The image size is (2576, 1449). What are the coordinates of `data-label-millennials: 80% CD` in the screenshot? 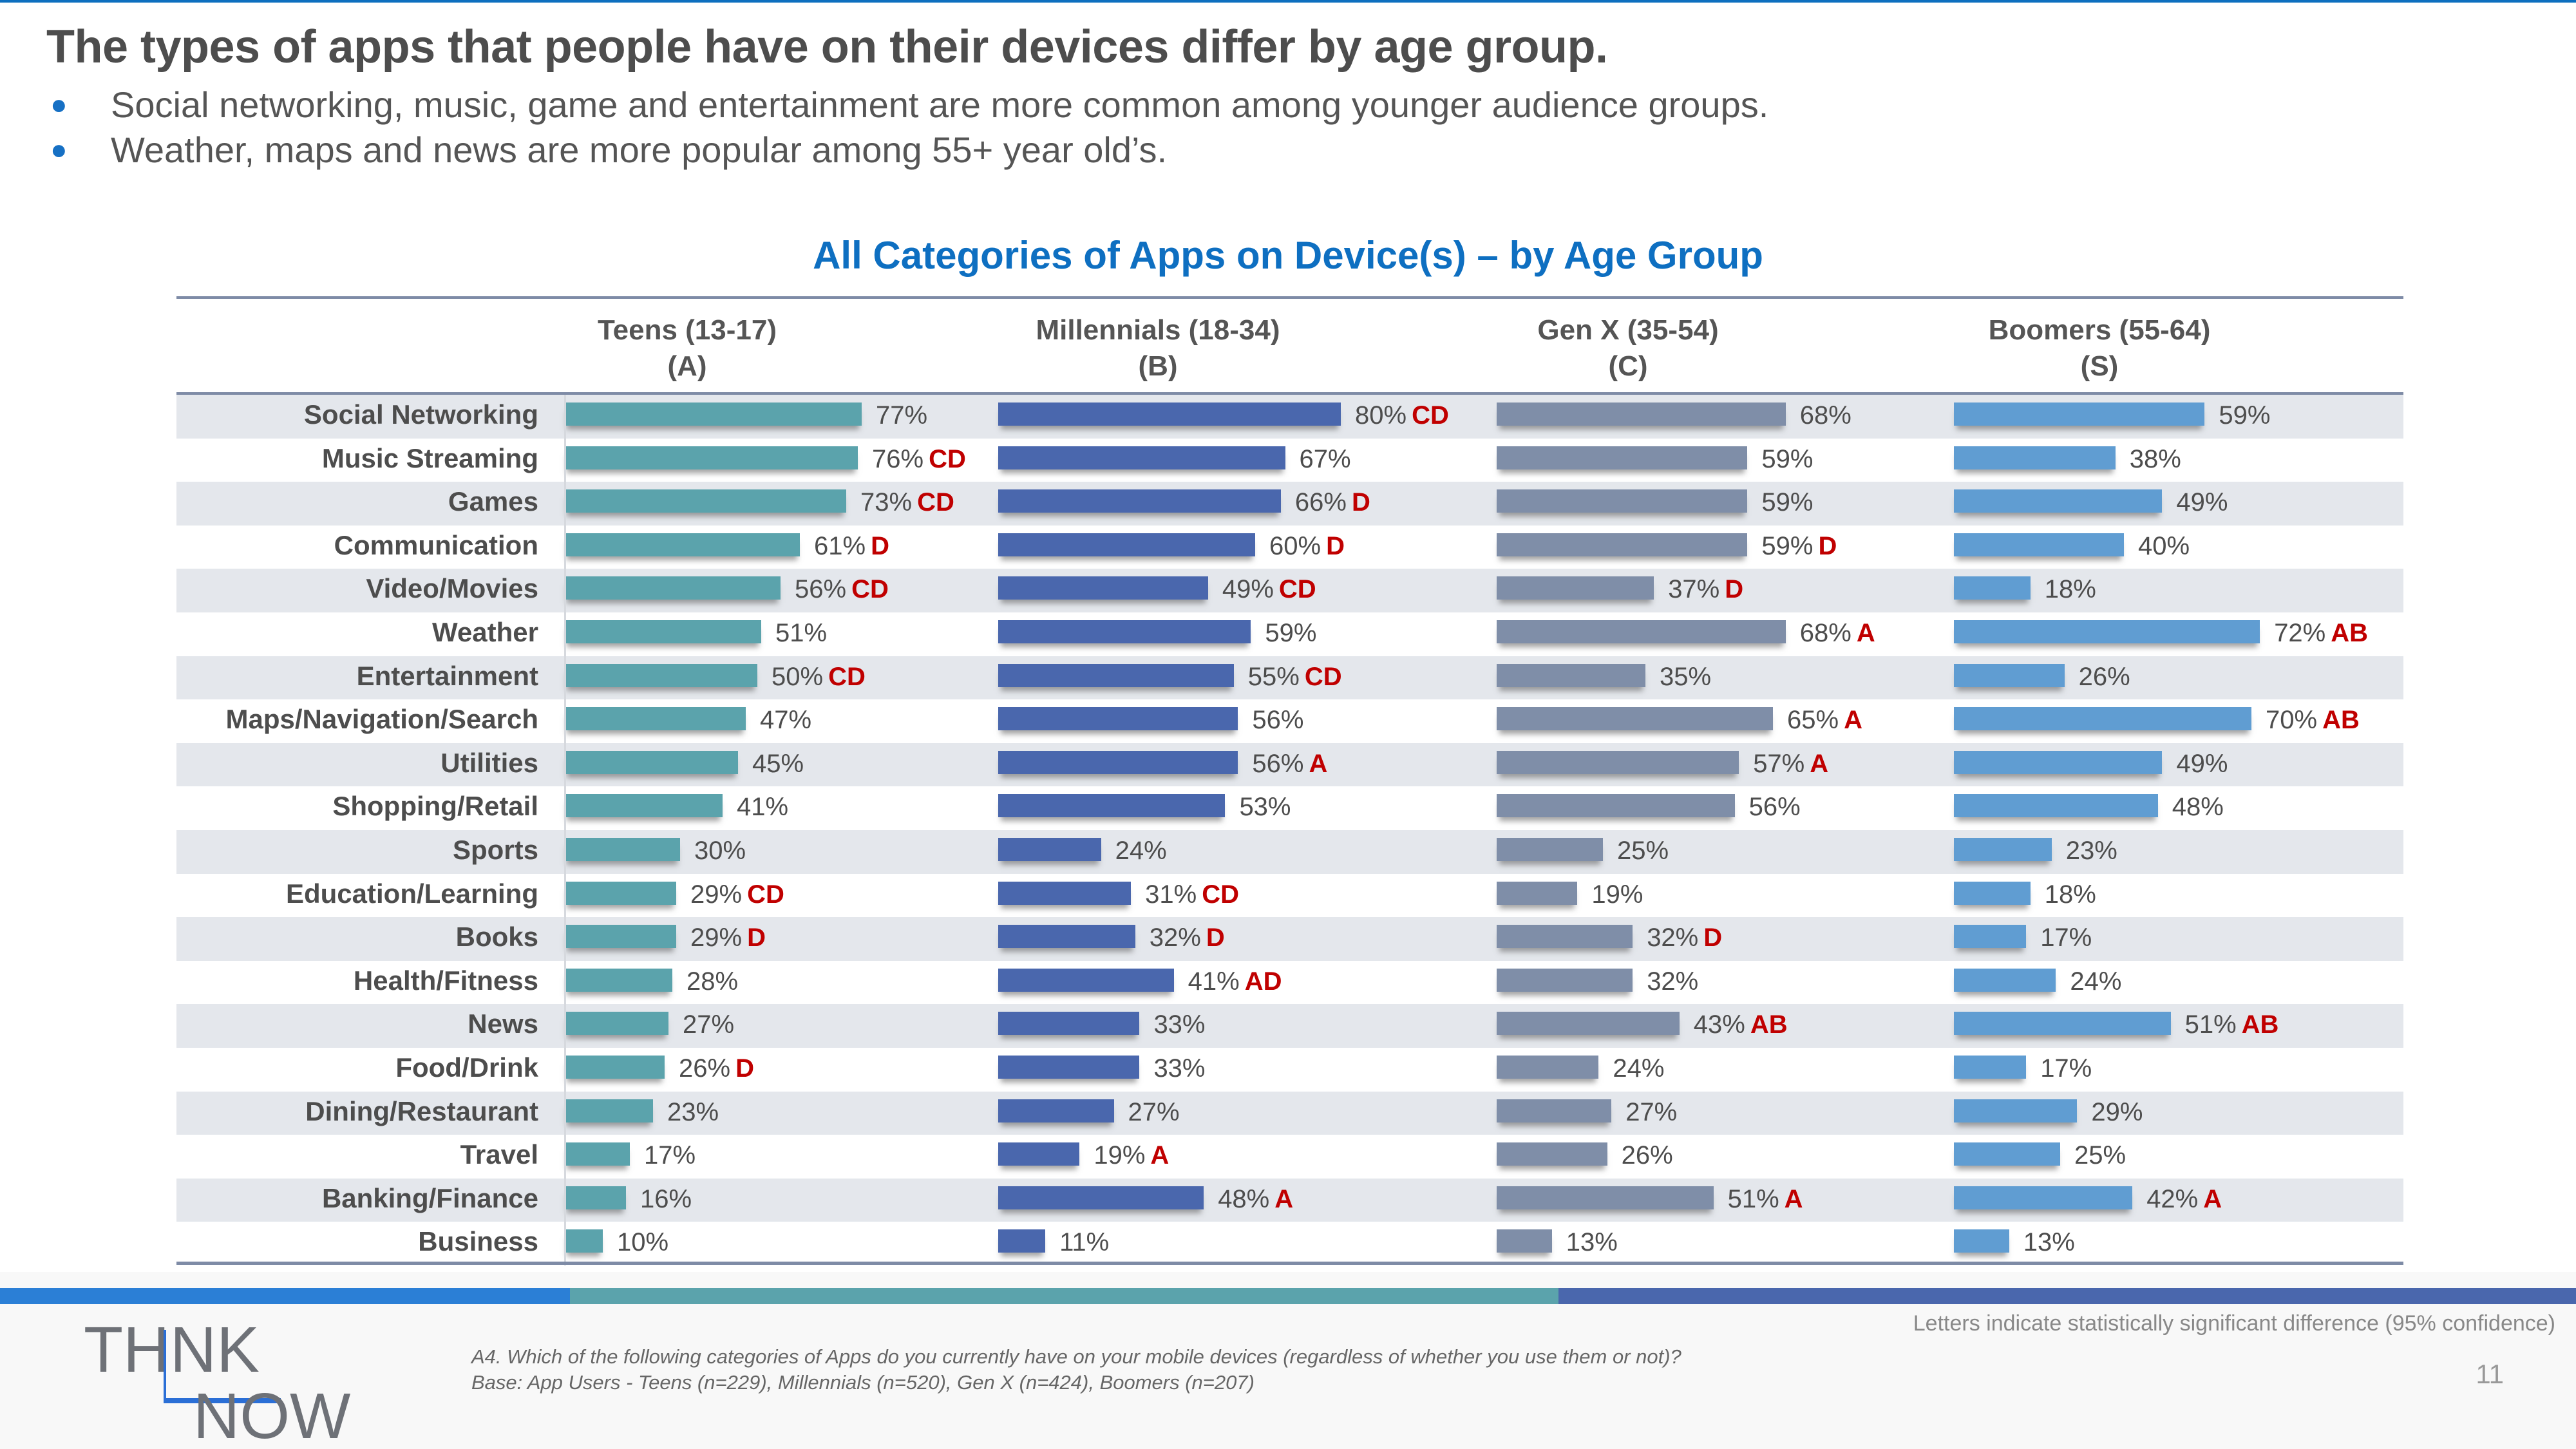 It's located at (1402, 415).